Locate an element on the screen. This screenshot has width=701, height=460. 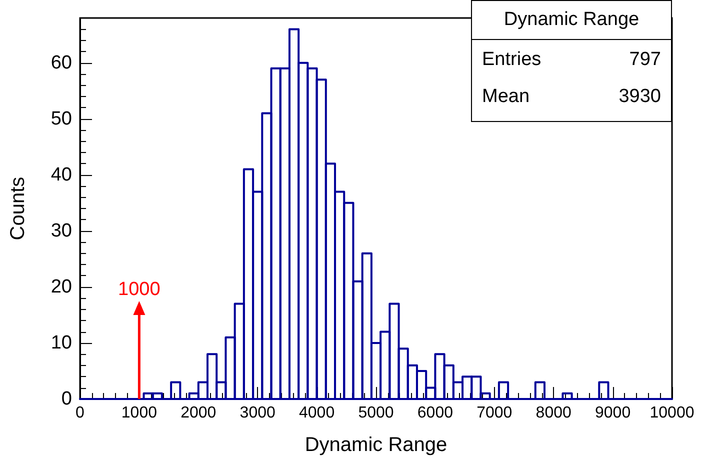
y-tick-label: 20 is located at coordinates (61, 287).